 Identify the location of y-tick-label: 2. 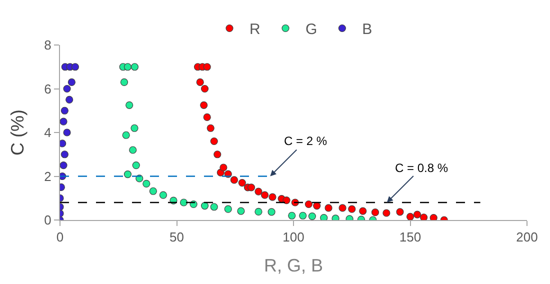
(48, 176).